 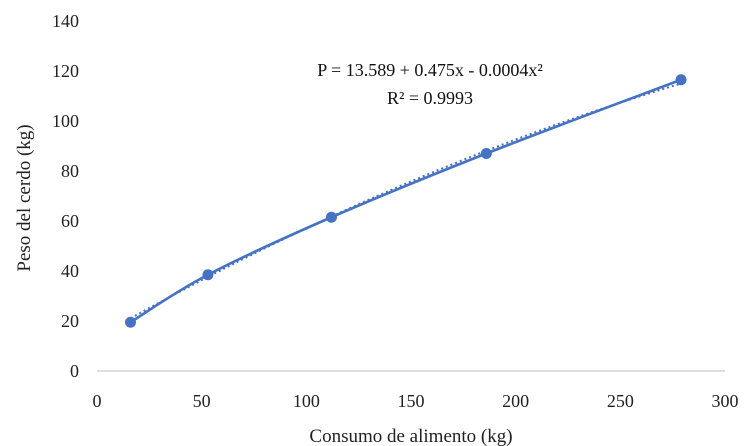 What do you see at coordinates (65, 21) in the screenshot?
I see `y-tick-label: 140` at bounding box center [65, 21].